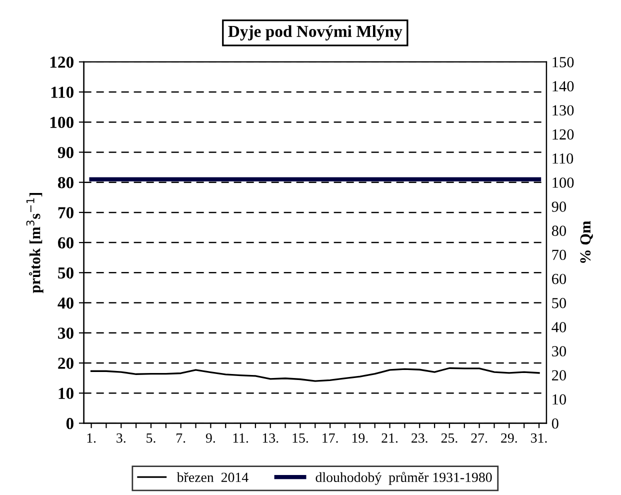  Describe the element at coordinates (70, 424) in the screenshot. I see `y-tick-label: 0` at that location.